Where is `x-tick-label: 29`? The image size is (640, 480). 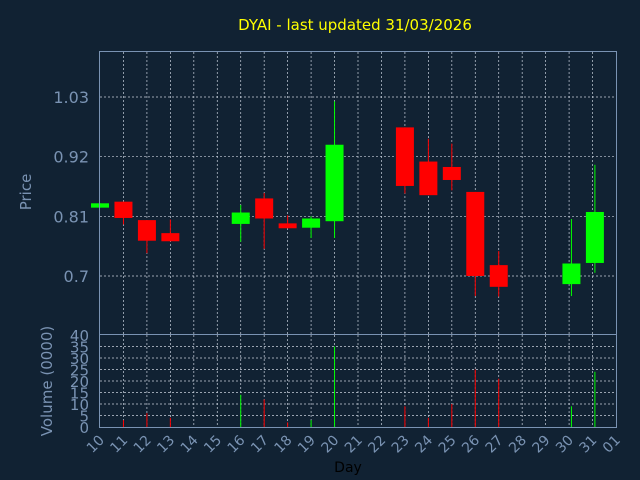 x-tick-label: 29 is located at coordinates (542, 445).